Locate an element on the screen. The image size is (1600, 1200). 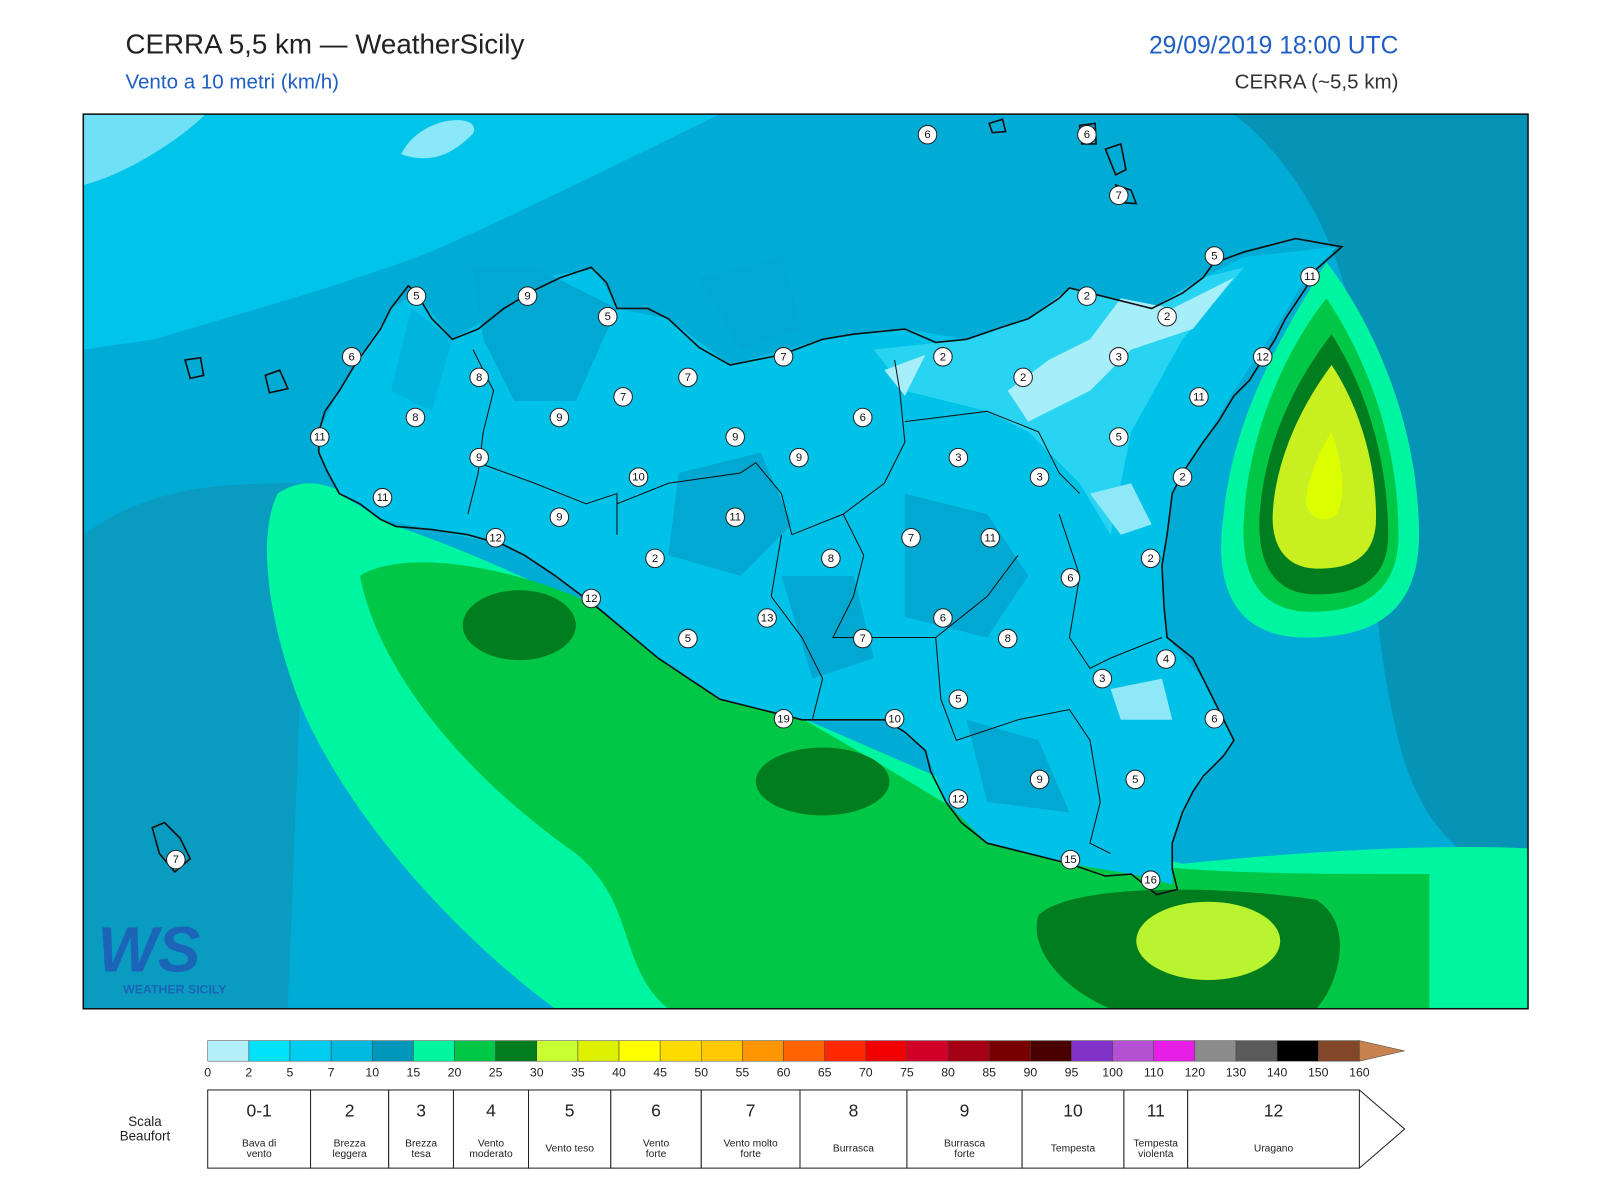
colorbar-tick-label: 130 is located at coordinates (1236, 1073).